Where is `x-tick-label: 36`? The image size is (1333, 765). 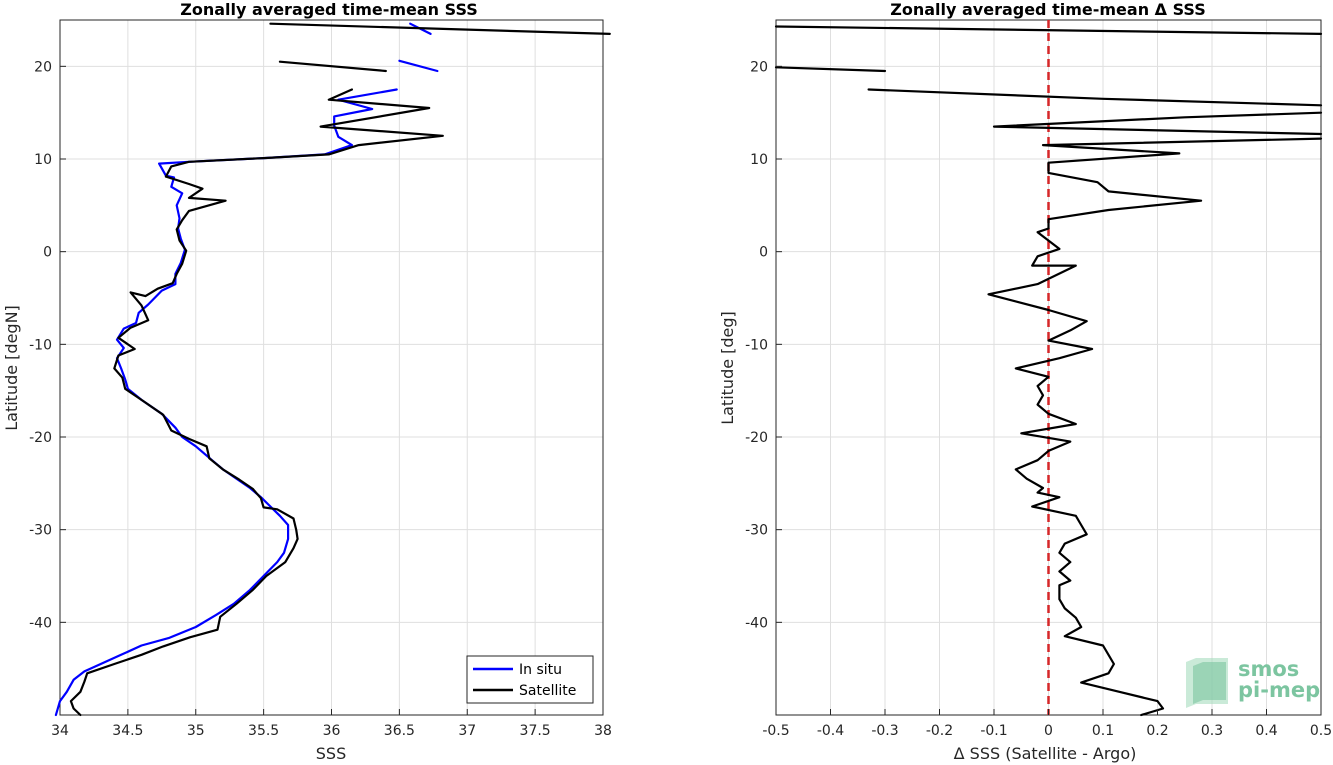 x-tick-label: 36 is located at coordinates (332, 731).